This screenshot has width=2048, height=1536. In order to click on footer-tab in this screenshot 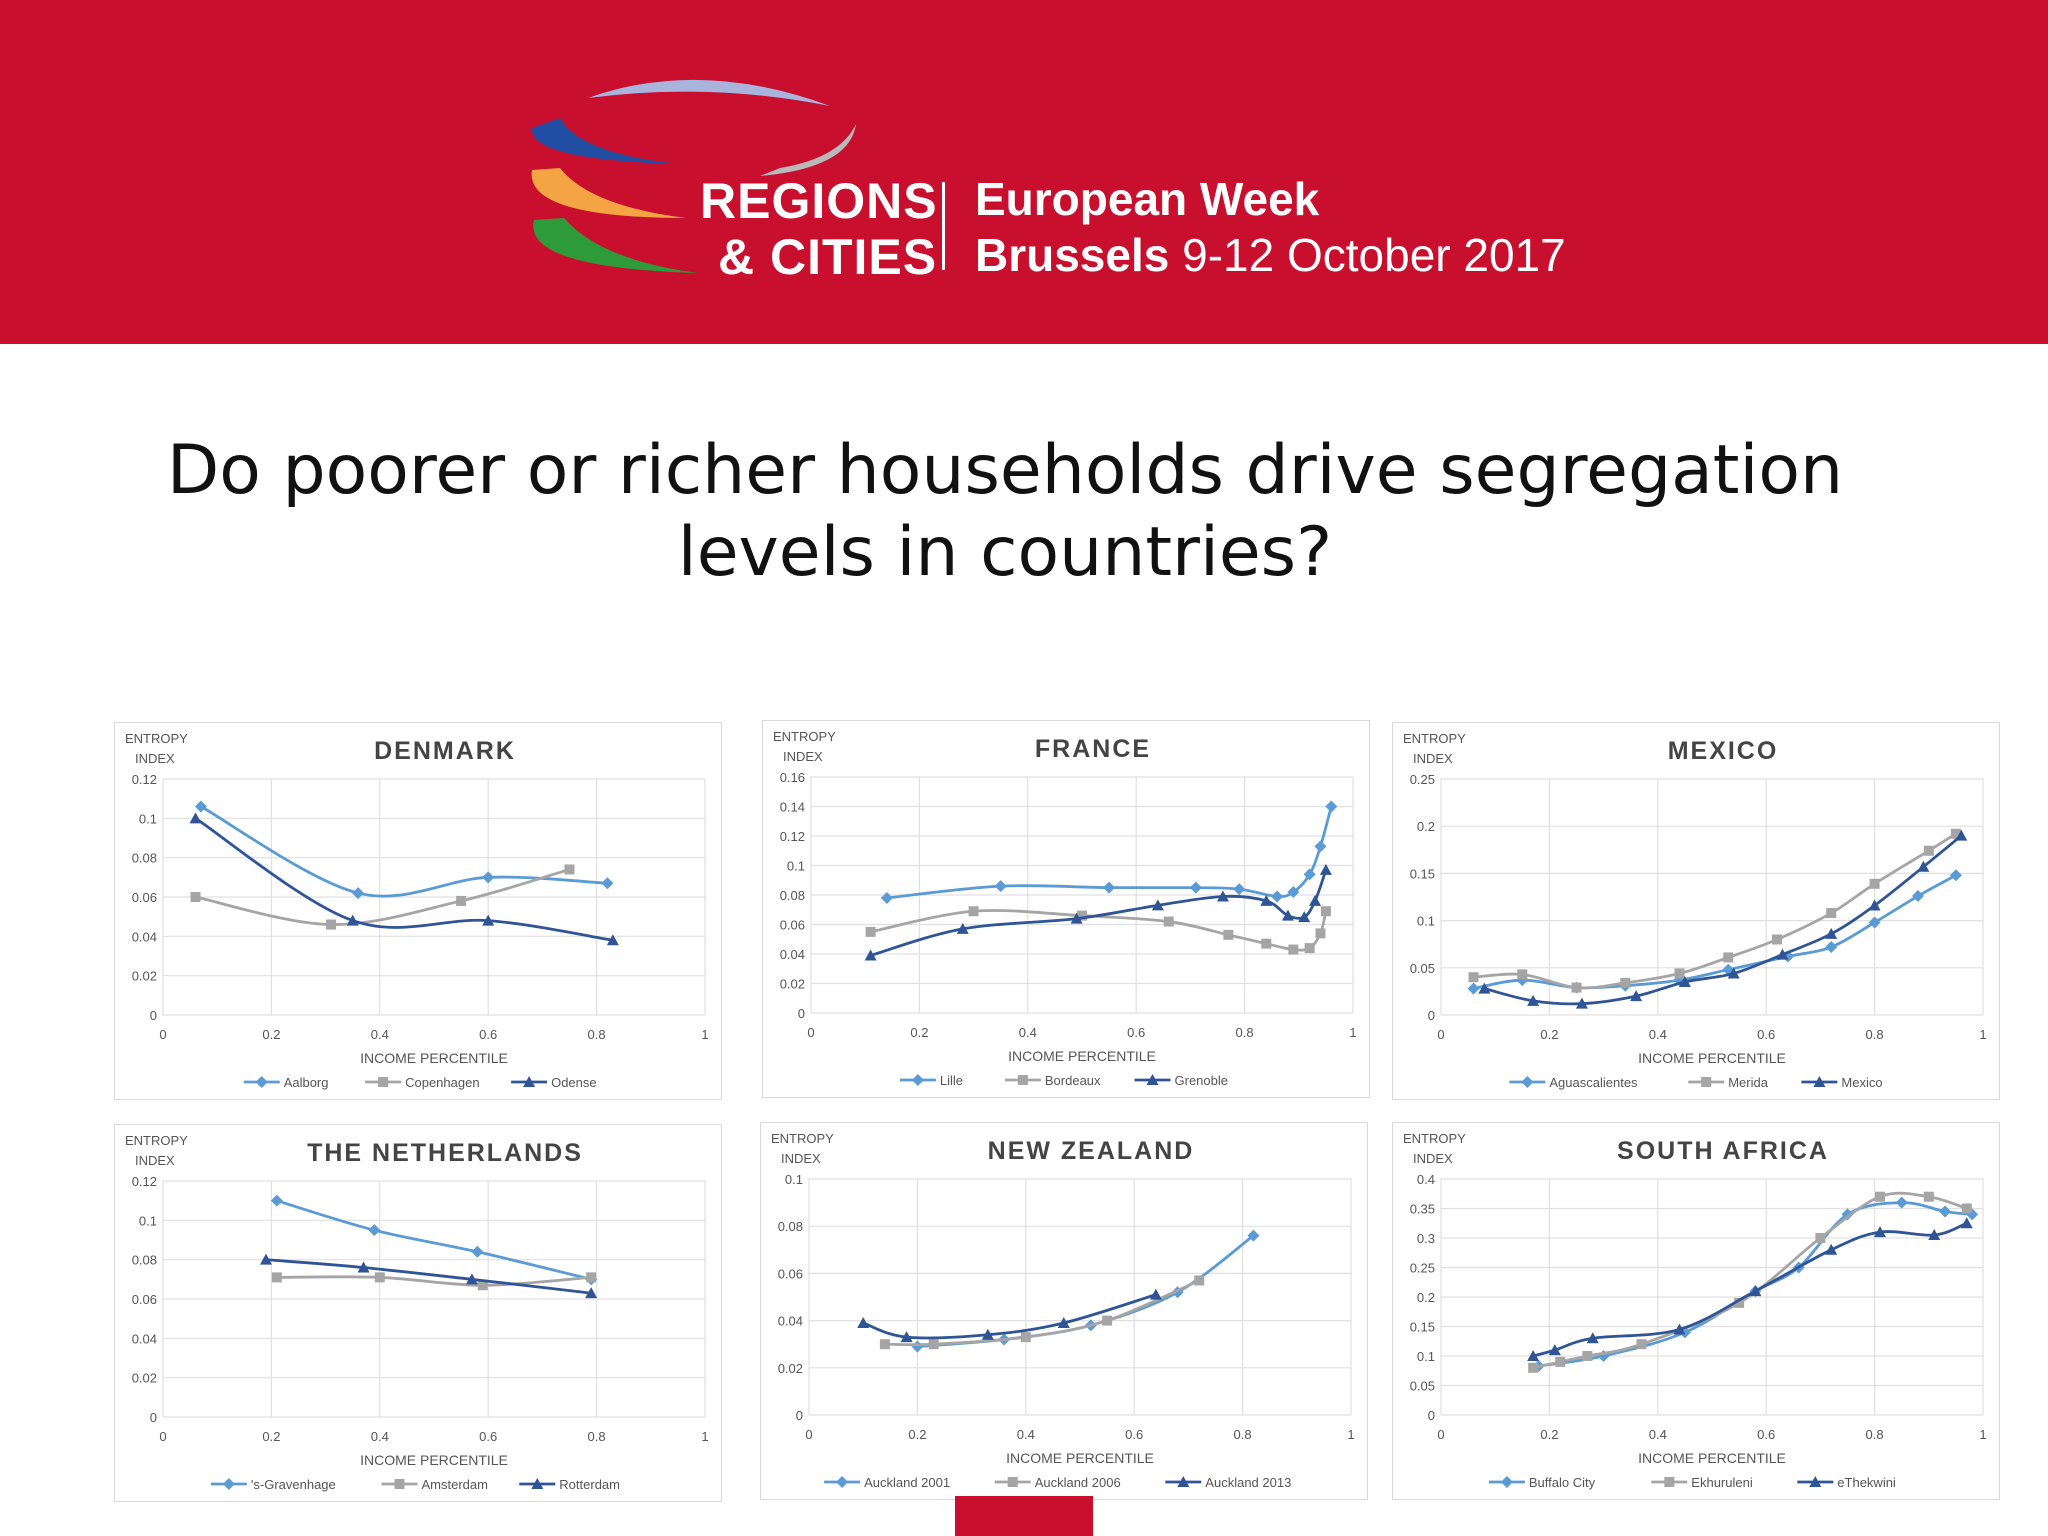, I will do `click(1024, 1516)`.